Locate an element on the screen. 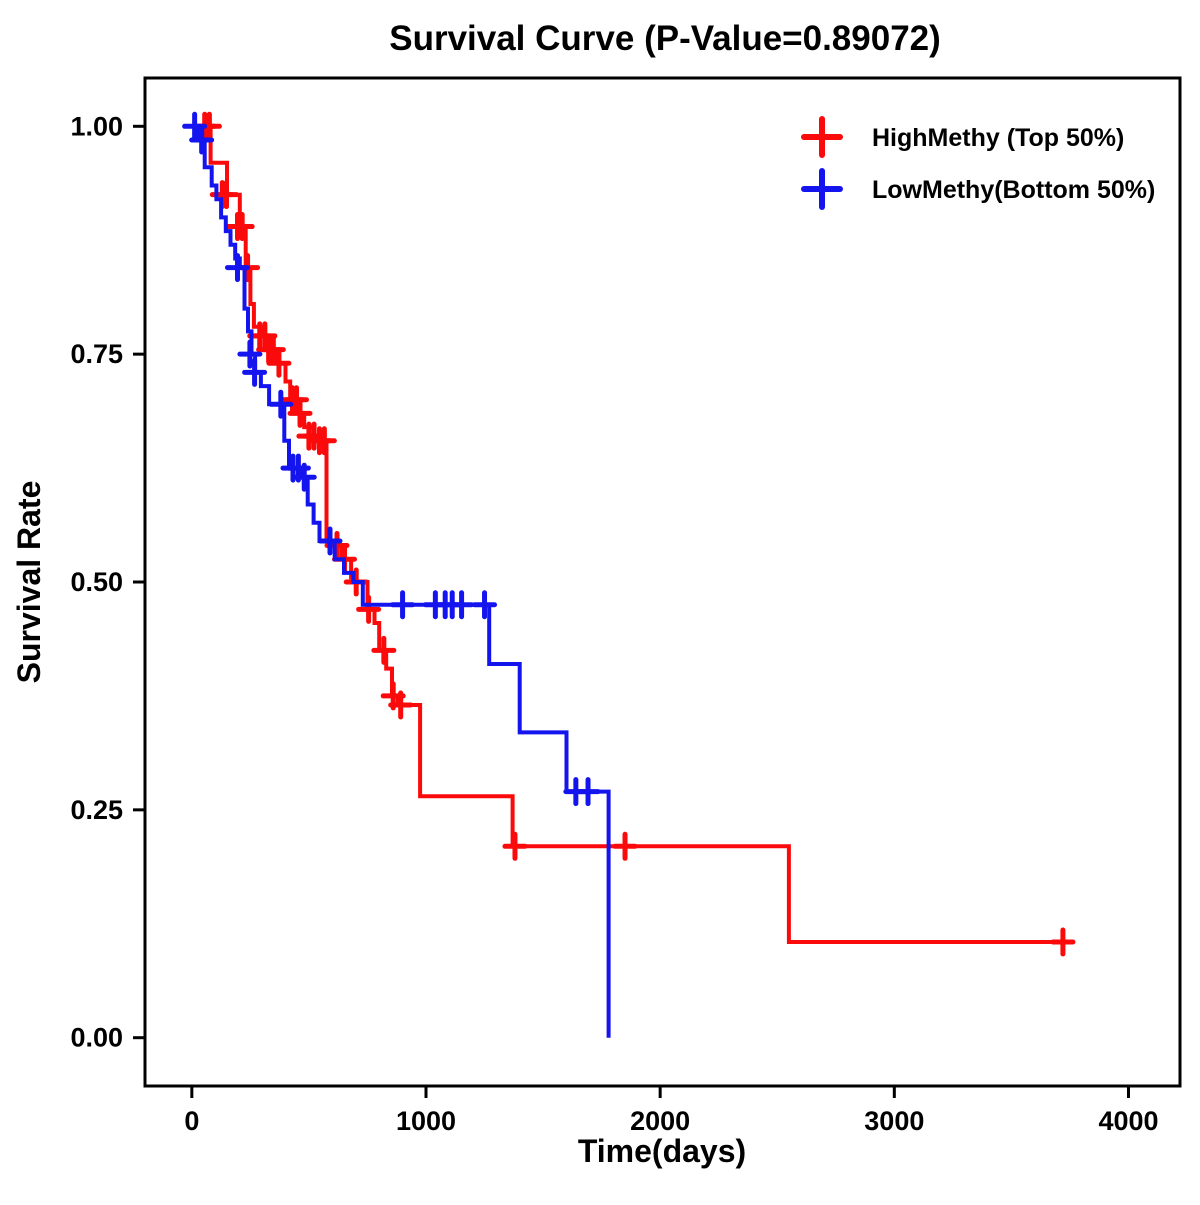 Image resolution: width=1200 pixels, height=1205 pixels. y-tick-label: 0.00 is located at coordinates (96, 1038).